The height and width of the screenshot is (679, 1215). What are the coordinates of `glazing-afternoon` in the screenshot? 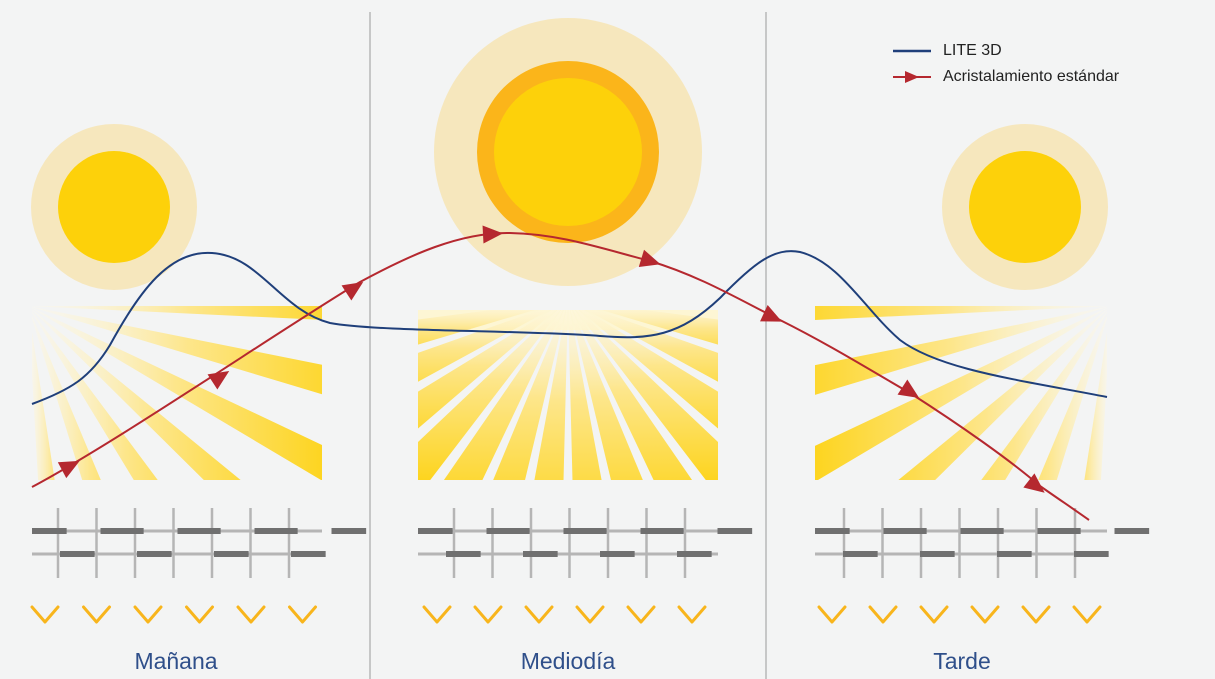 It's located at (982, 543).